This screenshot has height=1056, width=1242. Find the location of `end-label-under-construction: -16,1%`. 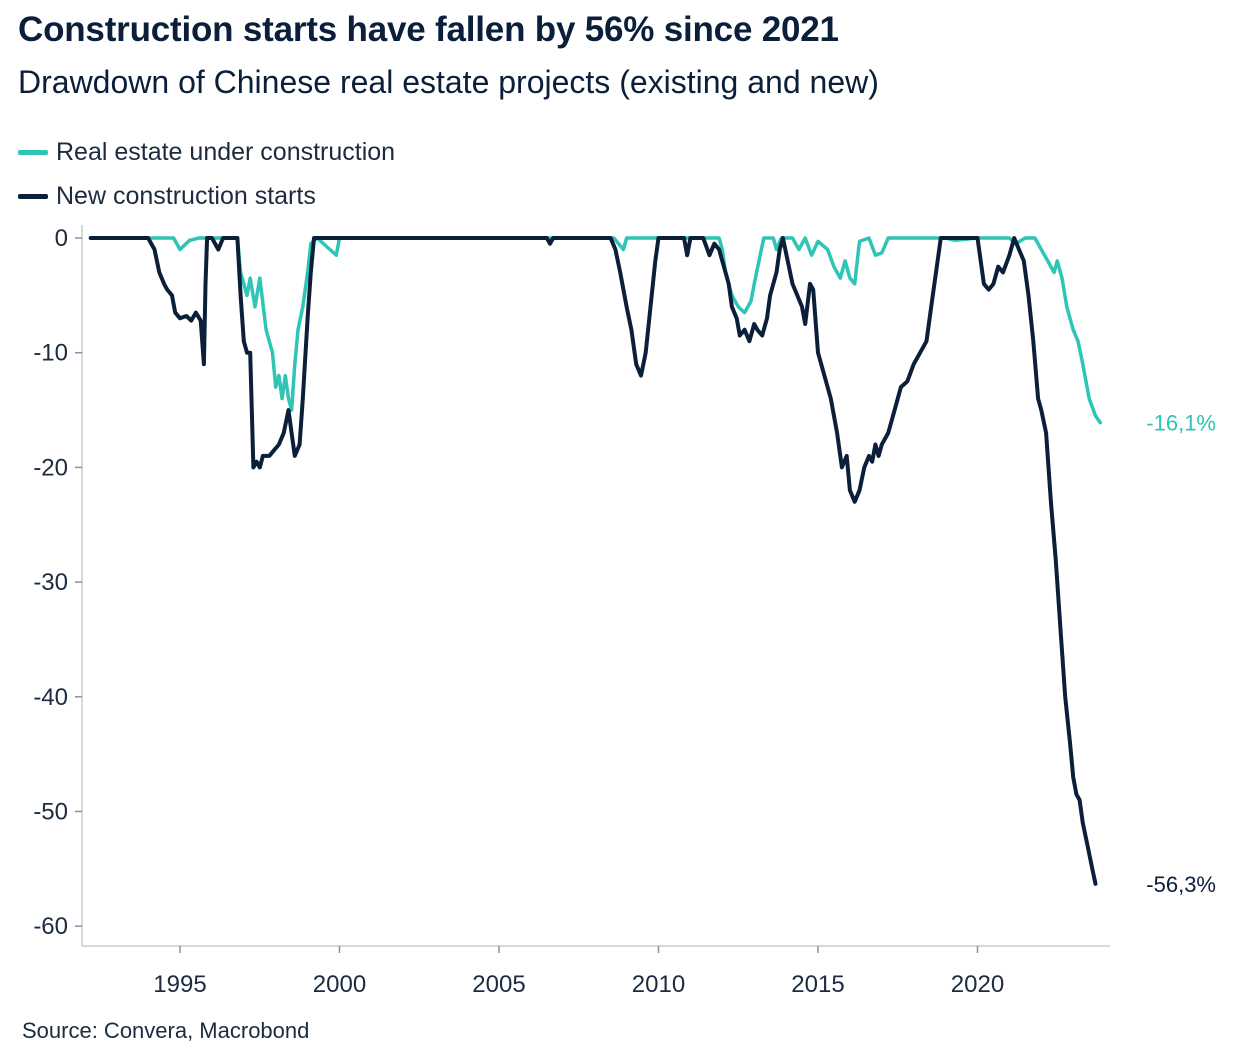

end-label-under-construction: -16,1% is located at coordinates (1181, 423).